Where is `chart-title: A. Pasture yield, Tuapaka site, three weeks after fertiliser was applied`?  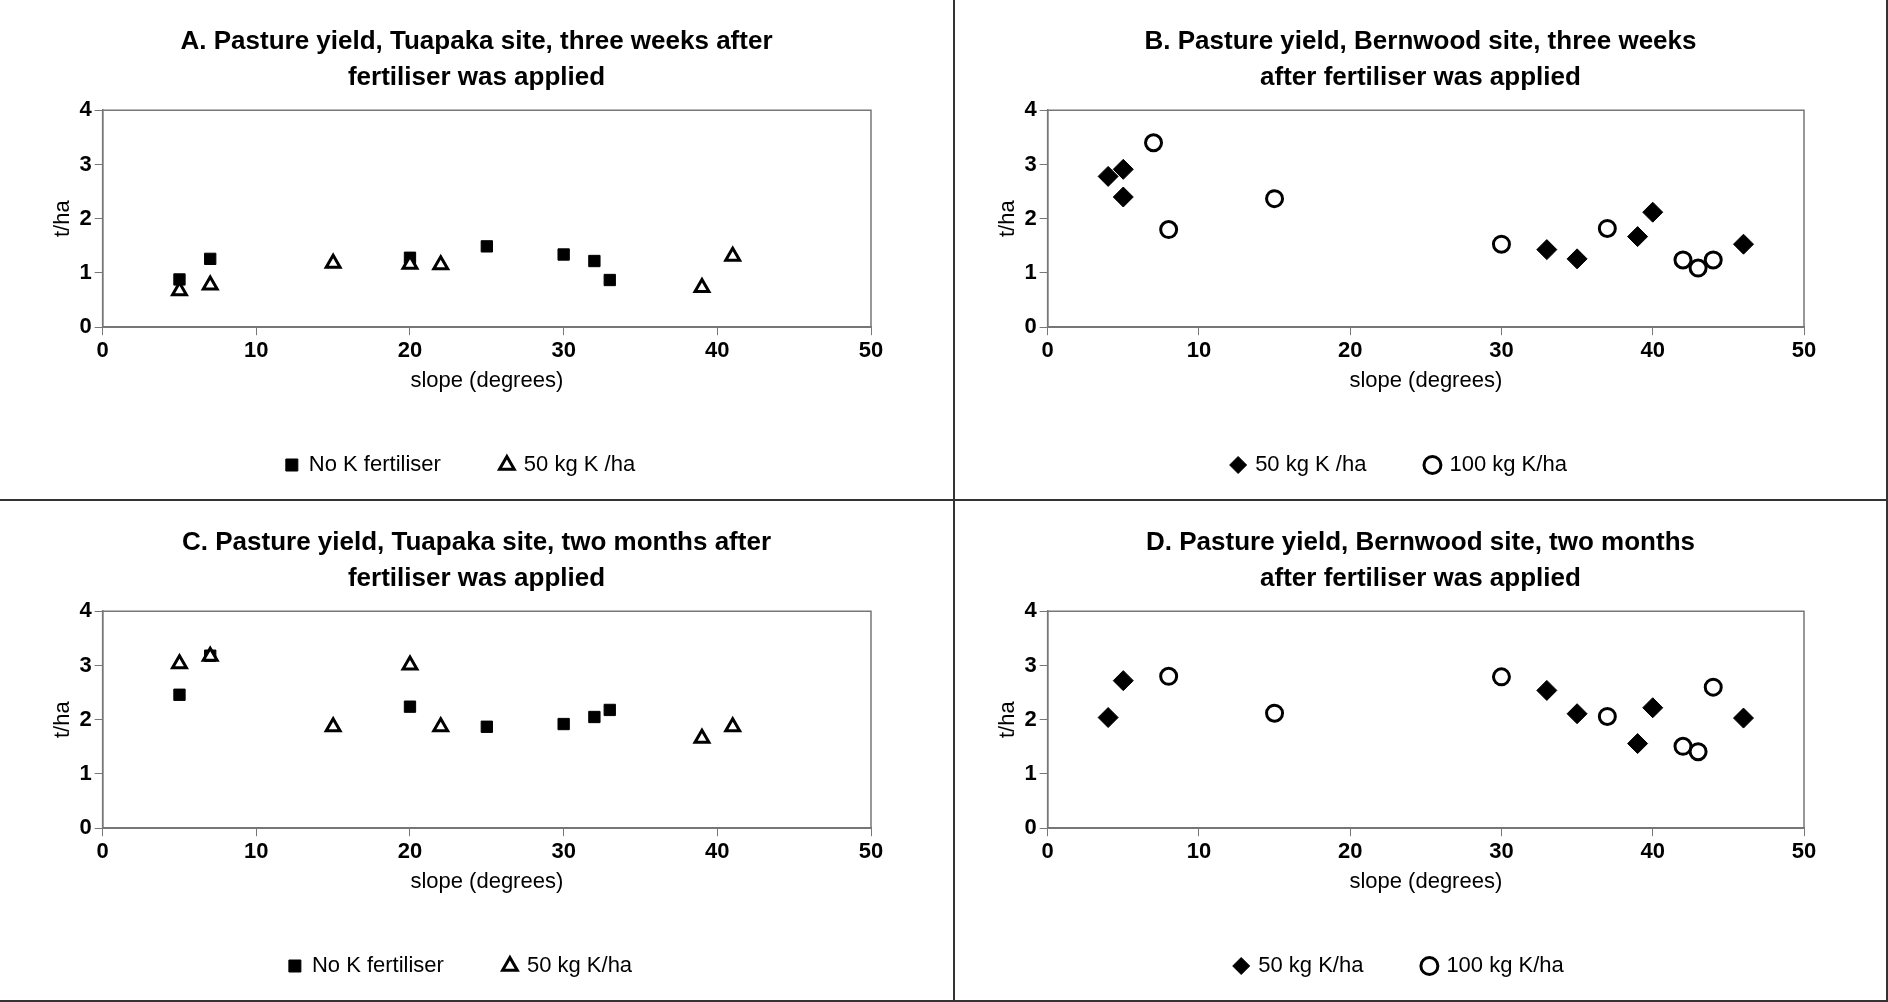
chart-title: A. Pasture yield, Tuapaka site, three weeks after fertiliser was applied is located at coordinates (476, 58).